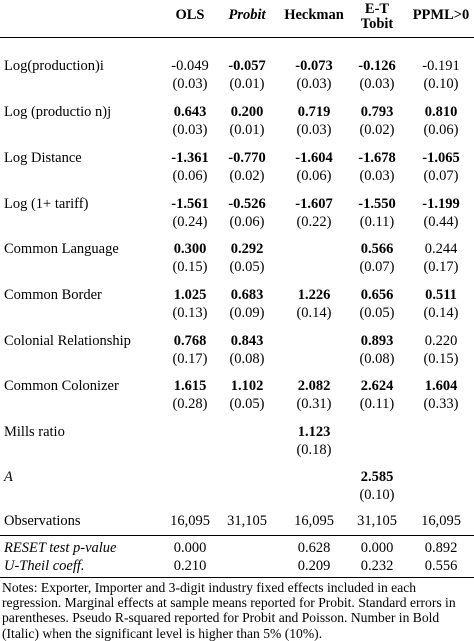 The image size is (474, 641). What do you see at coordinates (247, 313) in the screenshot?
I see `se-cell: (0.09)` at bounding box center [247, 313].